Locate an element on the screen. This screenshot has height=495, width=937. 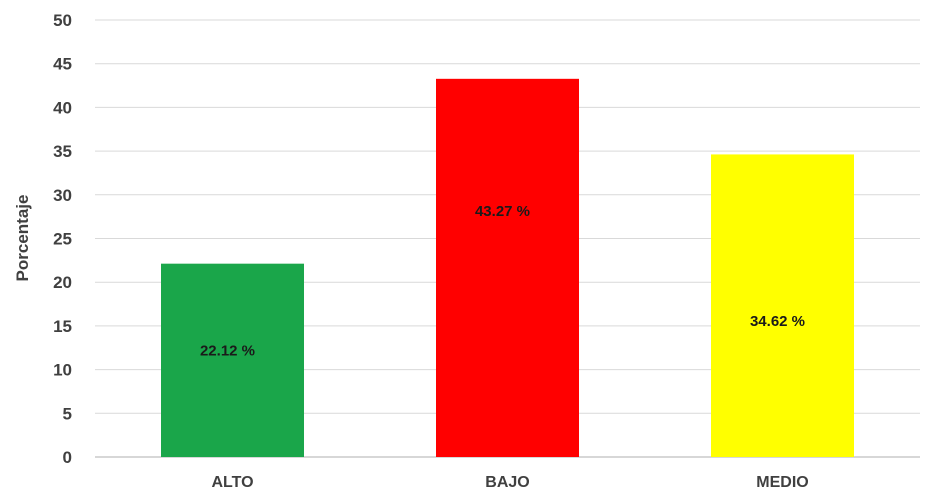
y-tick-label: 5 is located at coordinates (67, 413).